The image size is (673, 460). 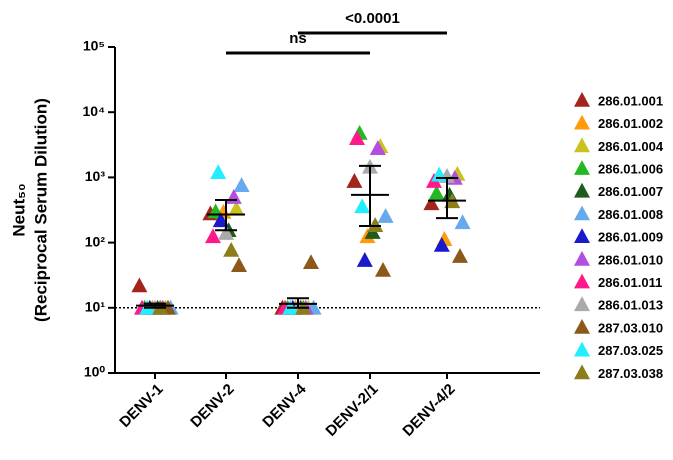 I want to click on legend-label: 286.01.009, so click(x=630, y=237).